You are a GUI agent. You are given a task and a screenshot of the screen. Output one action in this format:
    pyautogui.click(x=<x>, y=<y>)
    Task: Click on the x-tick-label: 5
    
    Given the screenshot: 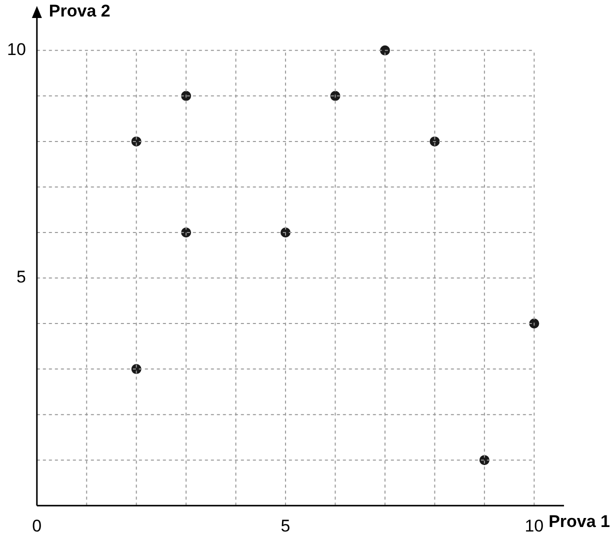 What is the action you would take?
    pyautogui.click(x=285, y=526)
    